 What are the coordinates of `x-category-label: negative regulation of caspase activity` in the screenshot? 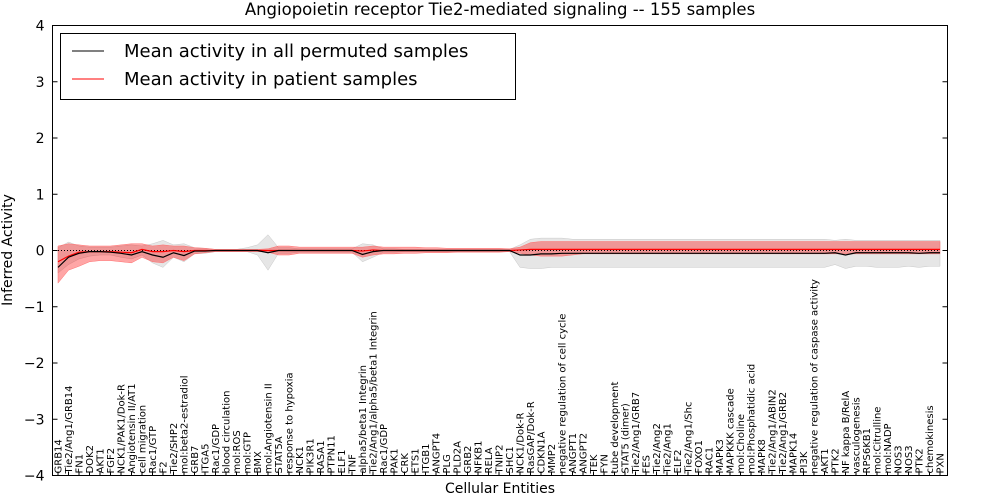 It's located at (815, 376).